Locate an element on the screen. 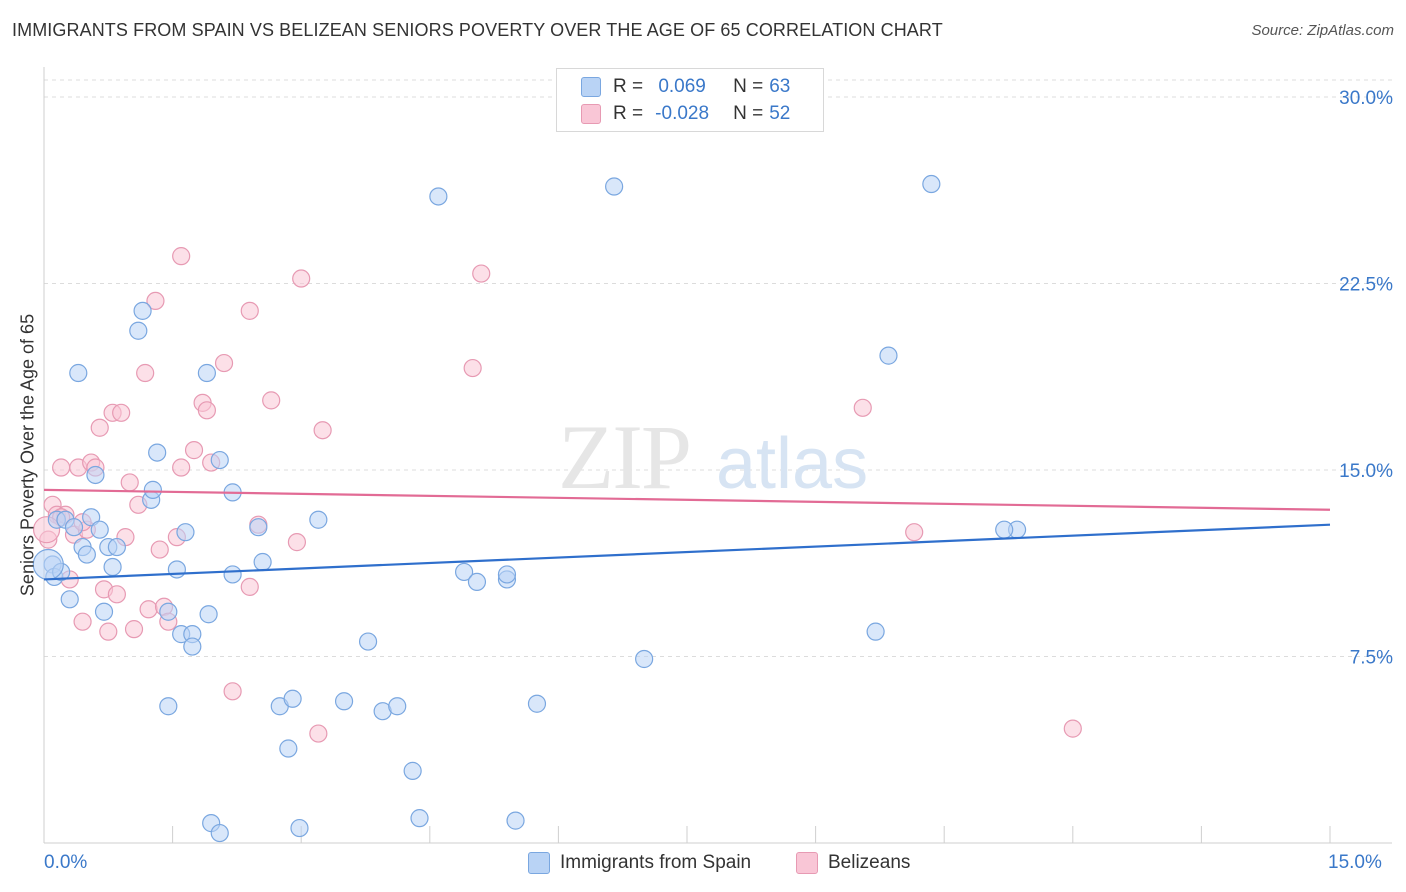  bottom-legend-swatch-blue is located at coordinates (539, 863).